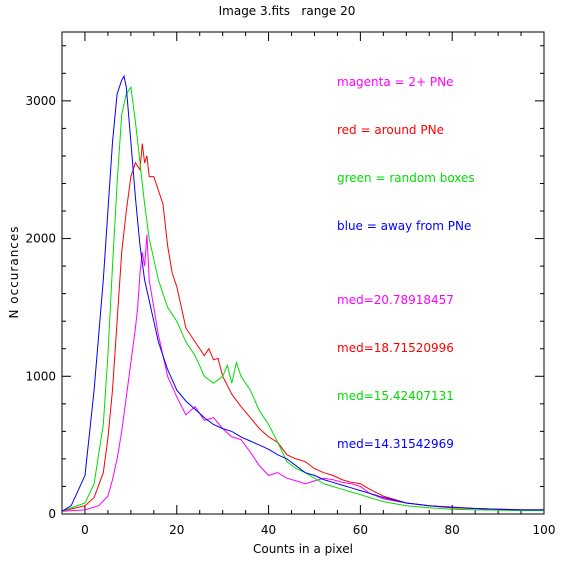 This screenshot has height=574, width=574. Describe the element at coordinates (395, 82) in the screenshot. I see `legend-entry-magenta: magenta = 2+ PNe` at that location.